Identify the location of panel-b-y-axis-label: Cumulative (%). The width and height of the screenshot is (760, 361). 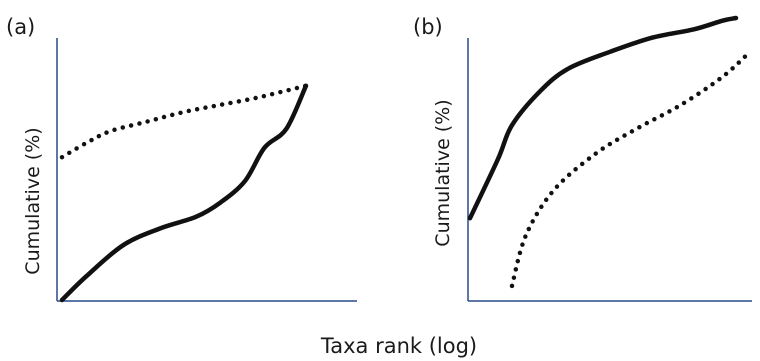
(443, 172).